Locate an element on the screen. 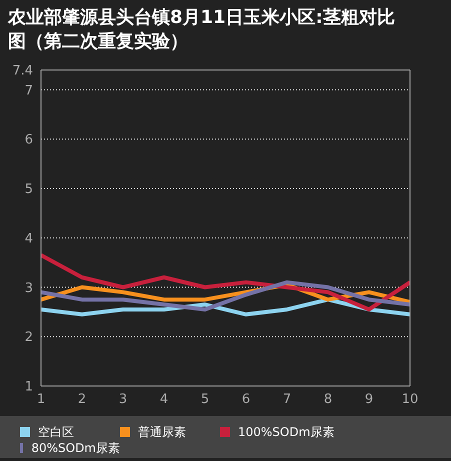 This screenshot has width=451, height=461. x-tick-label: 7 is located at coordinates (287, 400).